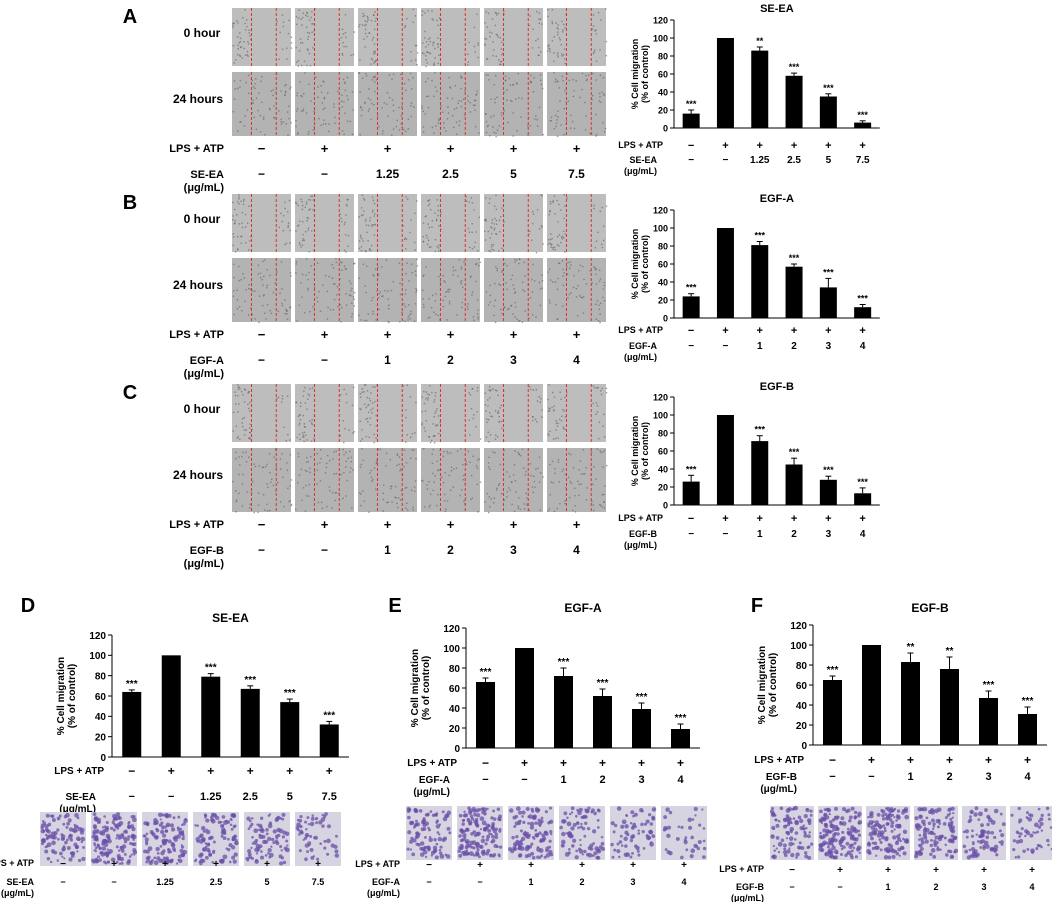  Describe the element at coordinates (832, 712) in the screenshot. I see `bar` at that location.